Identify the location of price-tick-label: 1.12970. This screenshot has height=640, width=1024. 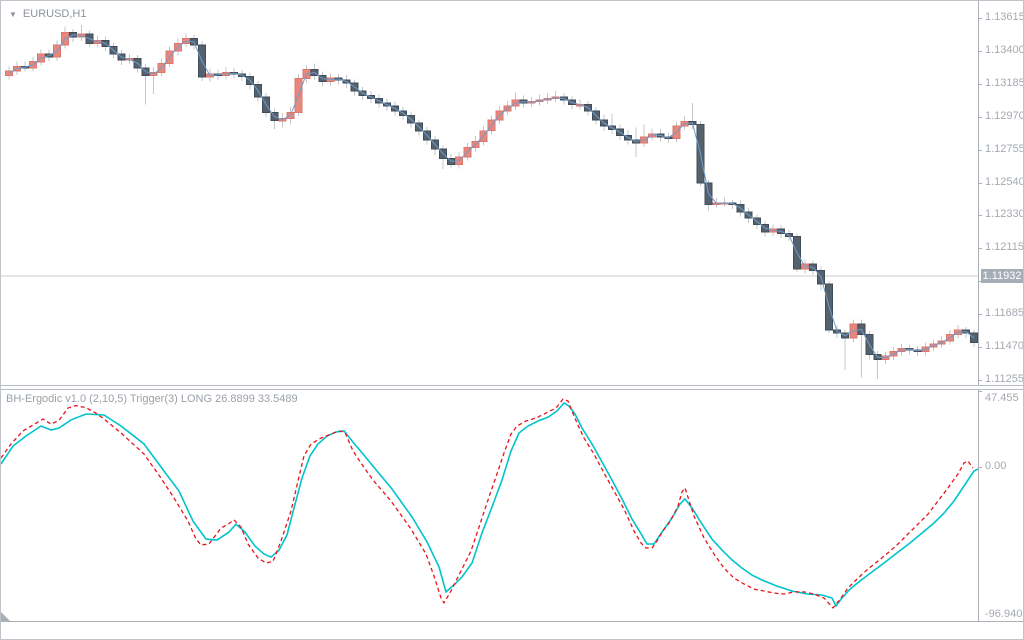
(1004, 116).